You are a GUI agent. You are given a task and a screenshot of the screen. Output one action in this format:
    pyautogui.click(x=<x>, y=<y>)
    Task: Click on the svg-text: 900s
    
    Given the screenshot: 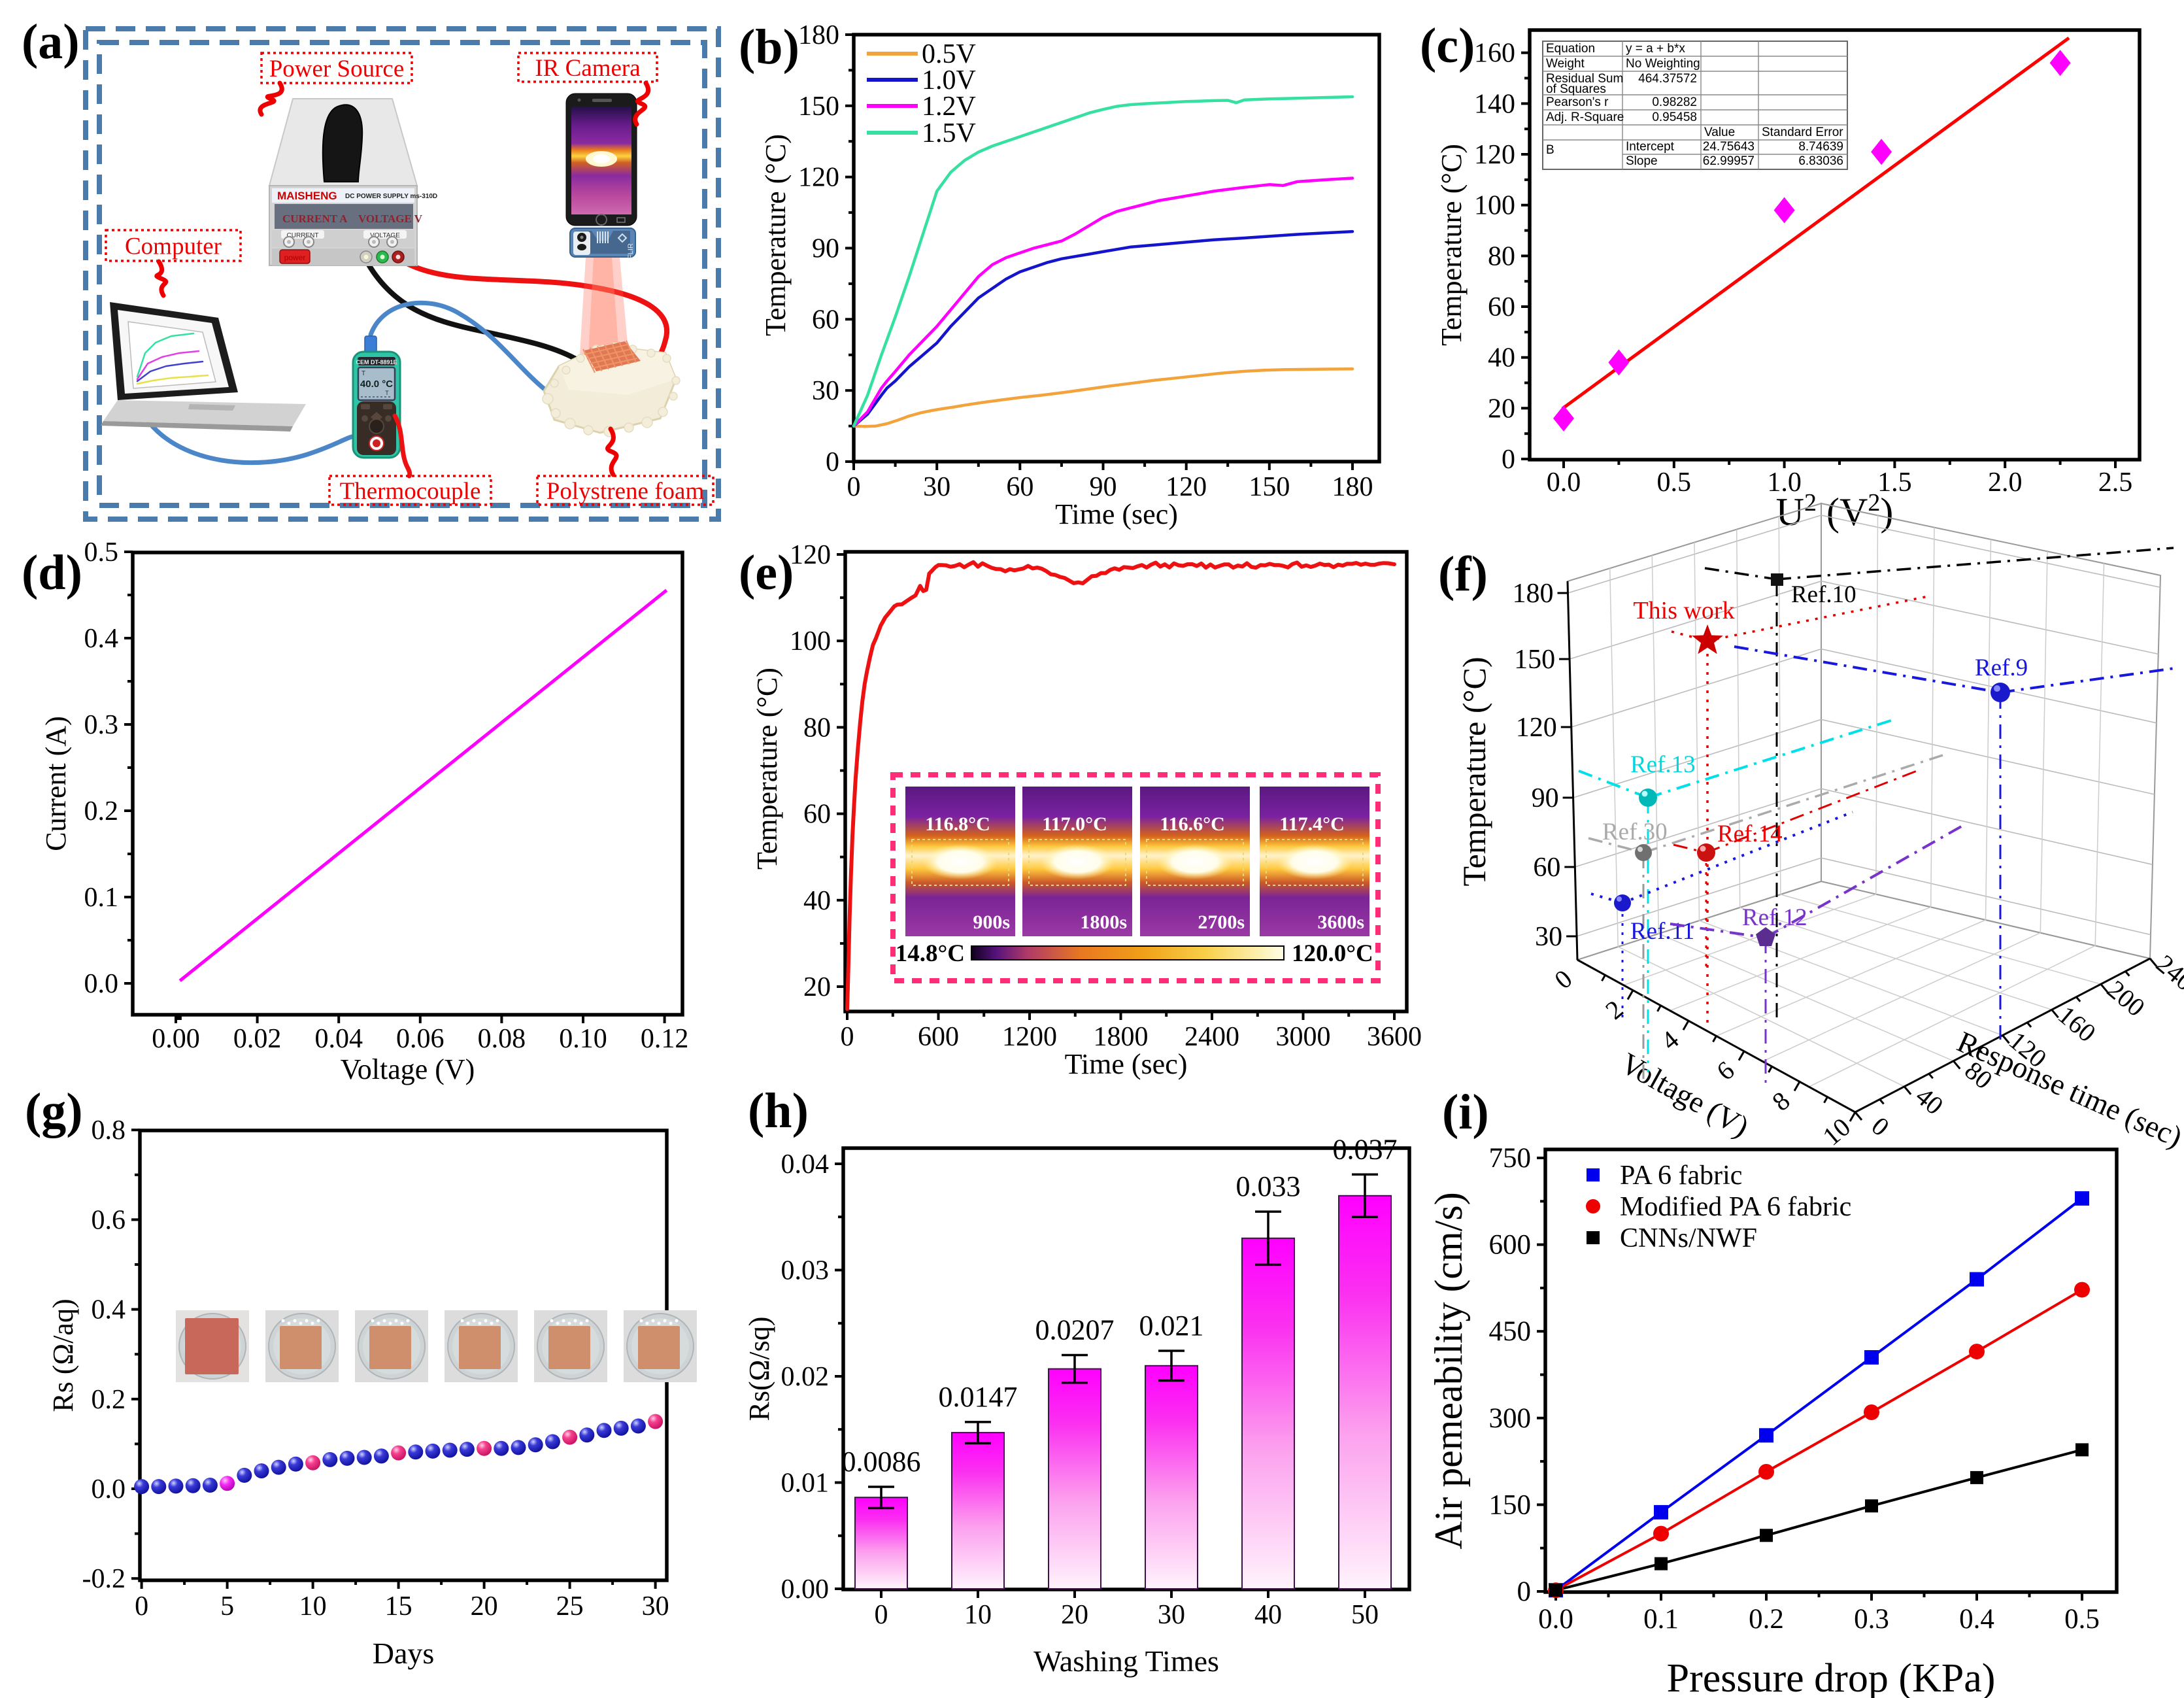 What is the action you would take?
    pyautogui.click(x=991, y=922)
    